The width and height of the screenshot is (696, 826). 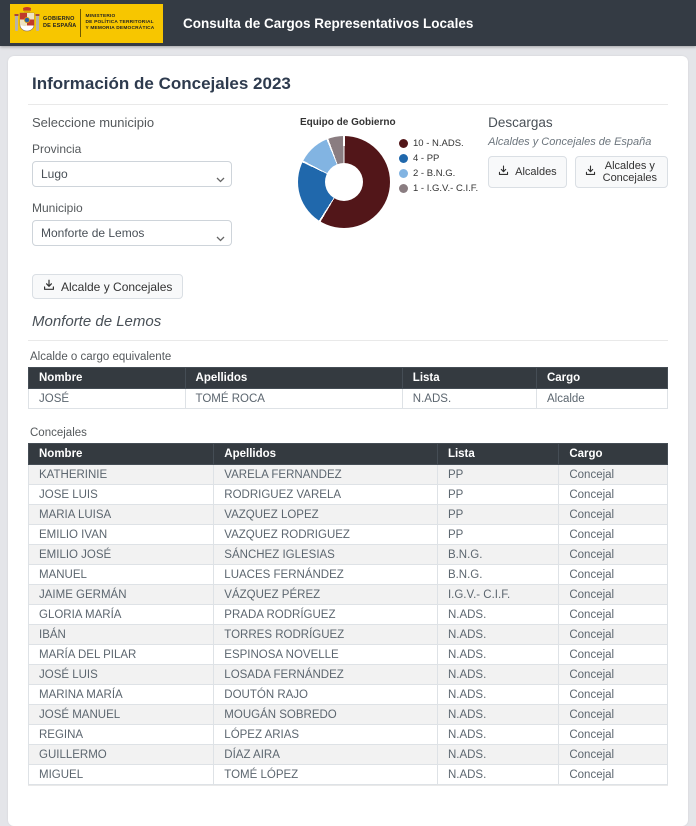 I want to click on table-row: JOSÉ LUIS LOSADA FERNÁNDEZ N.ADS. Concejal, so click(x=347, y=674).